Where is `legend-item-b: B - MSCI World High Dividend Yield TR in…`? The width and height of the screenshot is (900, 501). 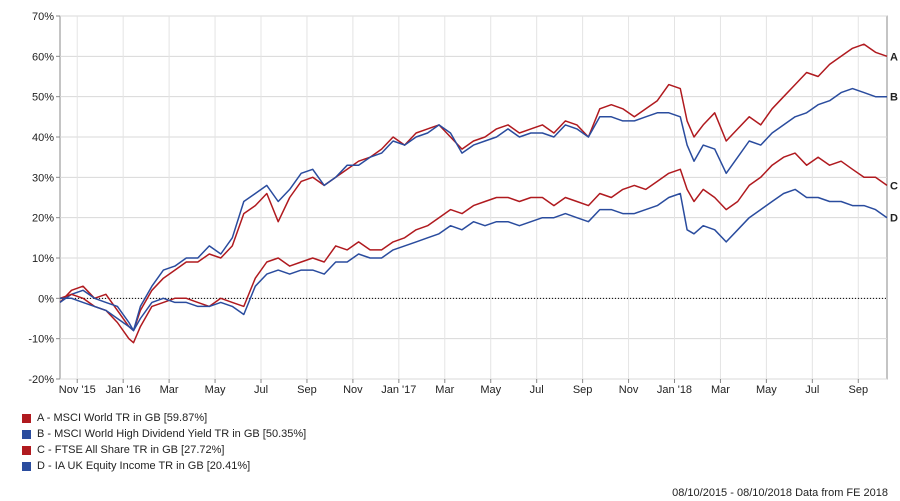
legend-item-b: B - MSCI World High Dividend Yield TR in… is located at coordinates (164, 434).